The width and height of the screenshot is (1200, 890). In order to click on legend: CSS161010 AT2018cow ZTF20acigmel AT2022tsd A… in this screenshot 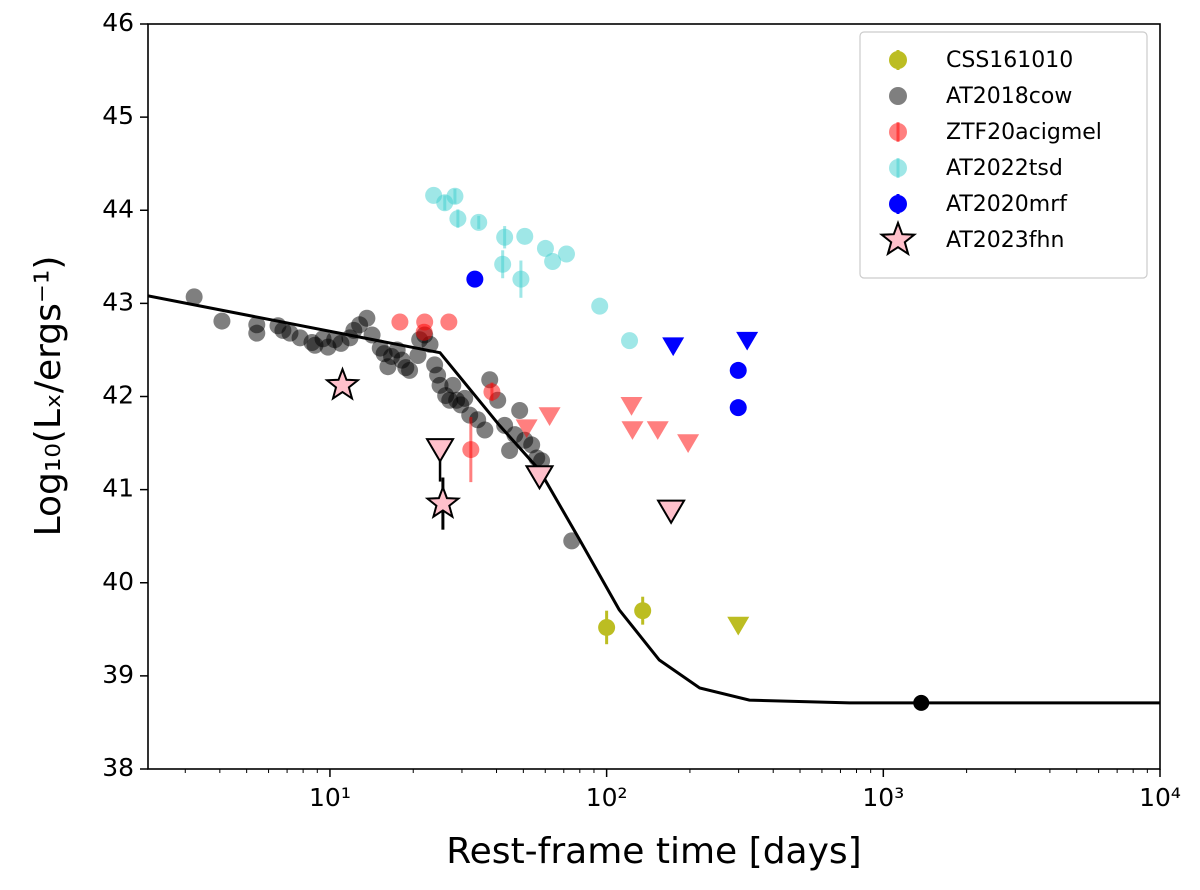, I will do `click(1003, 155)`.